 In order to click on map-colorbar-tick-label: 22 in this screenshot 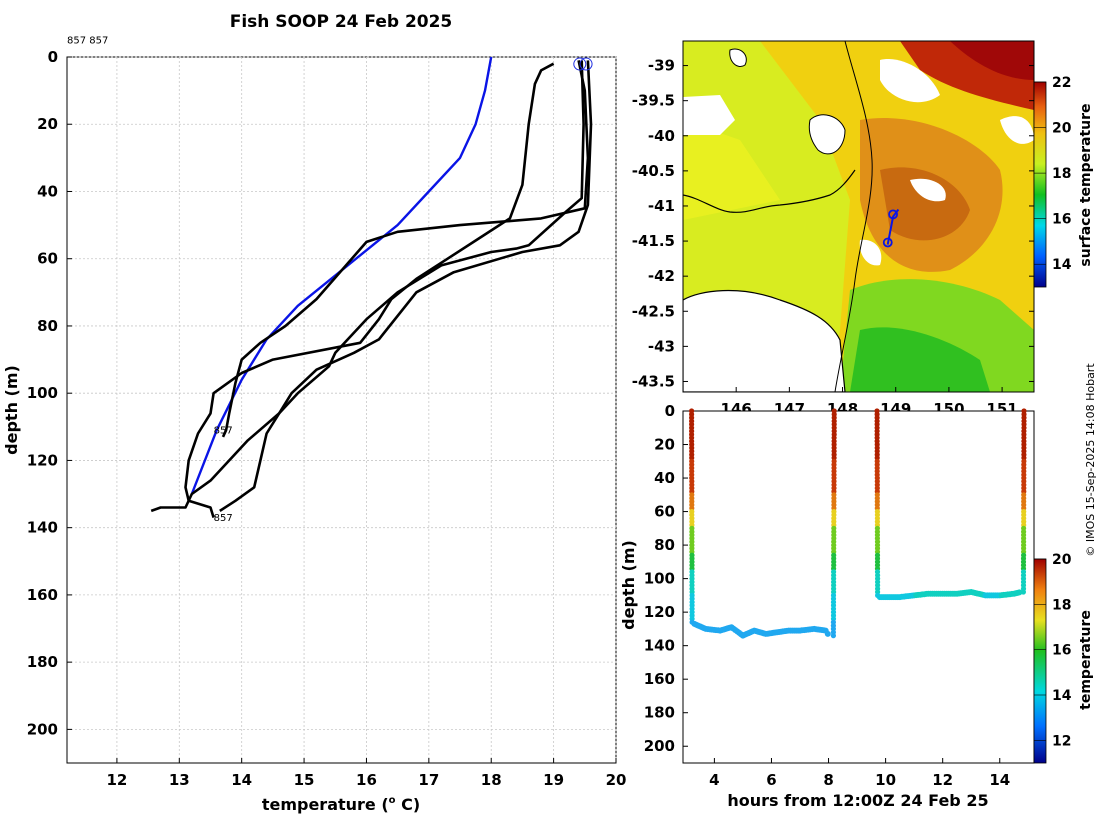, I will do `click(1061, 83)`.